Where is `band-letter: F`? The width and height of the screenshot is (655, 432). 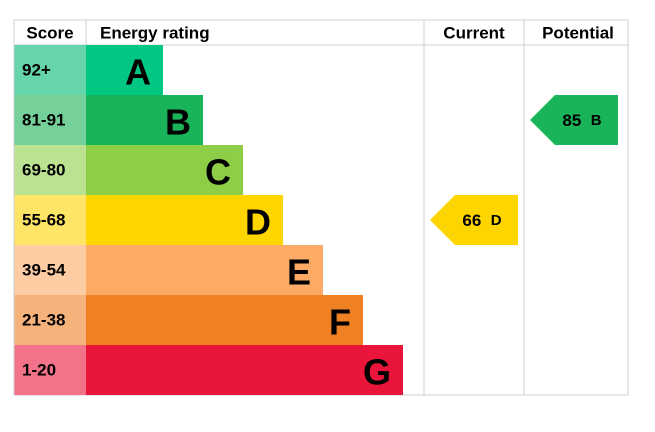
band-letter: F is located at coordinates (340, 322).